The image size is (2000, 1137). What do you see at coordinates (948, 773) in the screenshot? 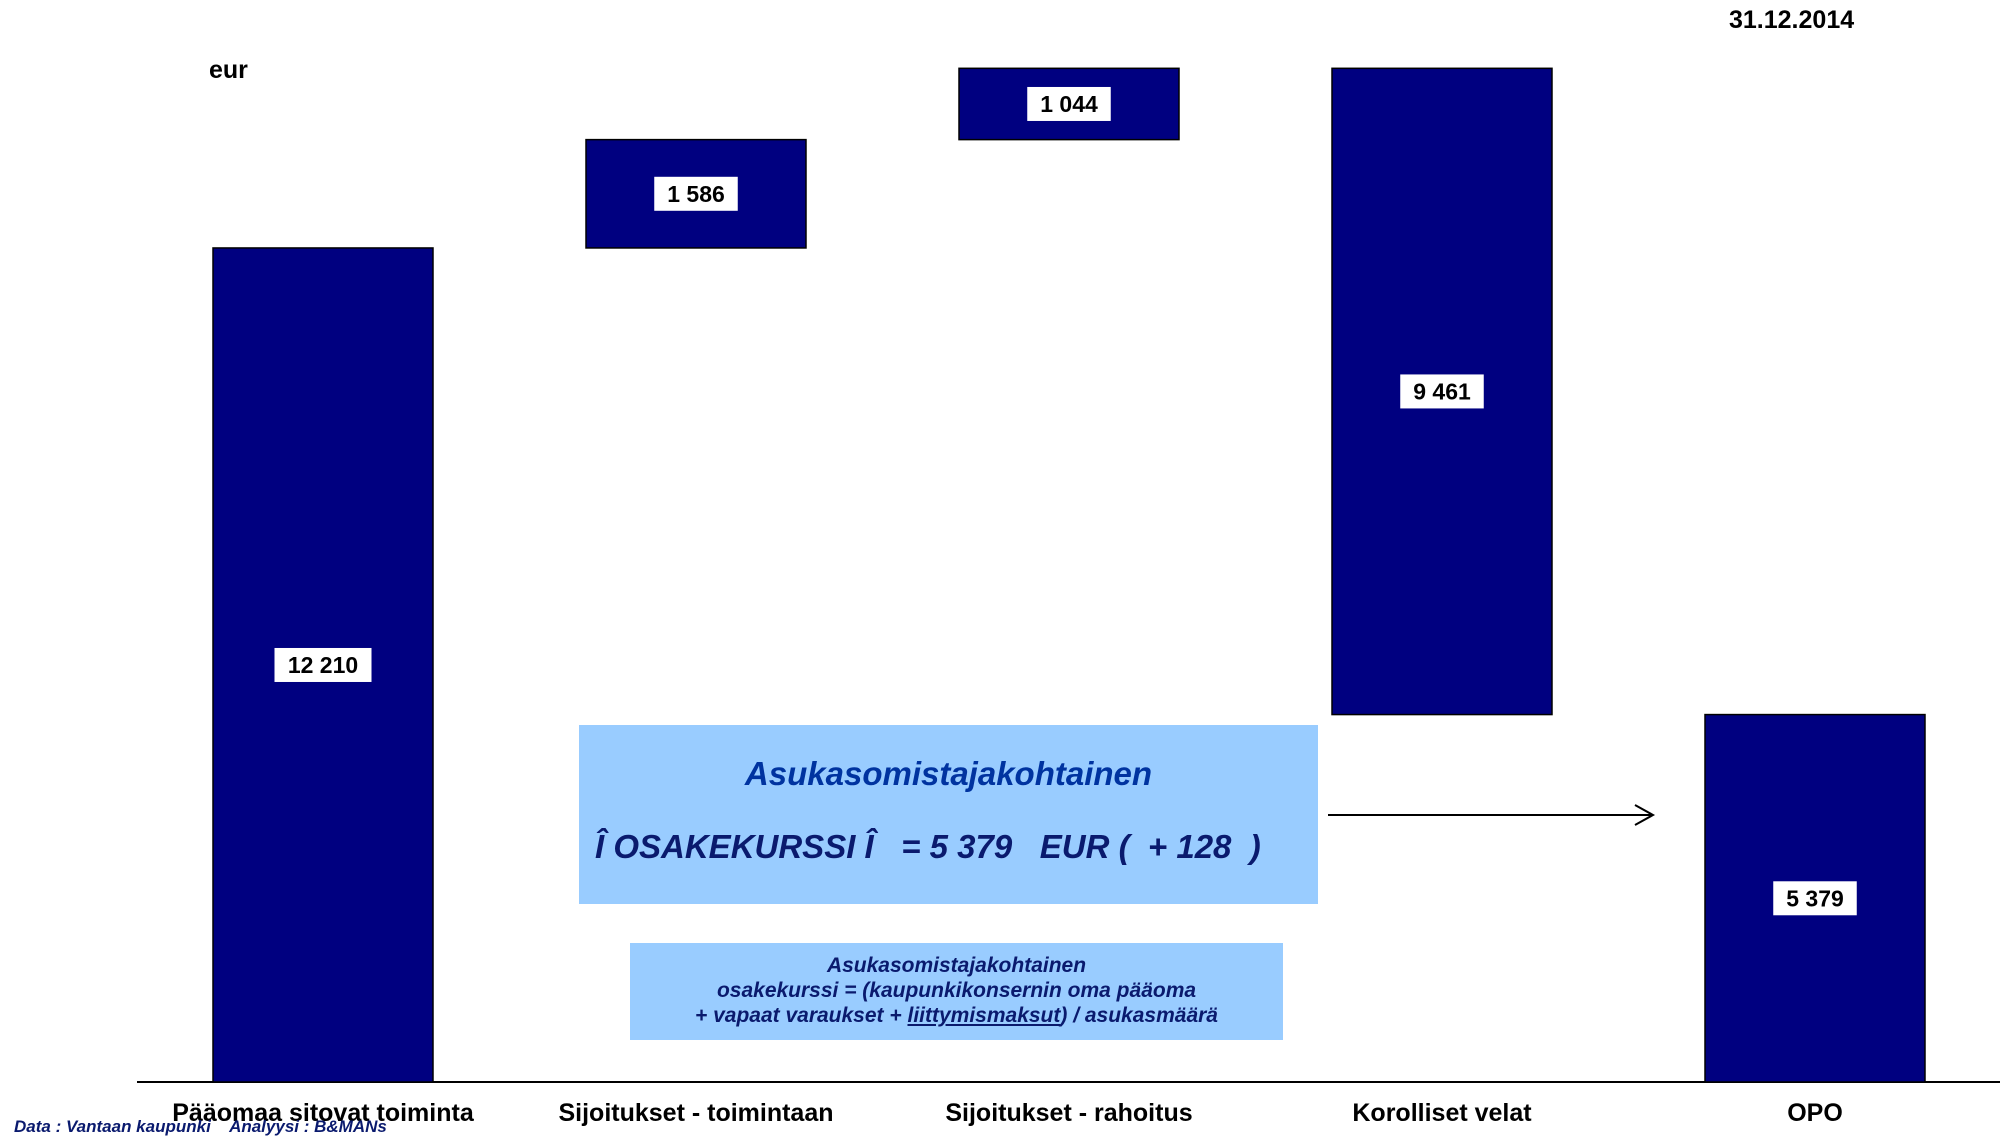
I see `share-price-title: Asukasomistajakohtainen` at bounding box center [948, 773].